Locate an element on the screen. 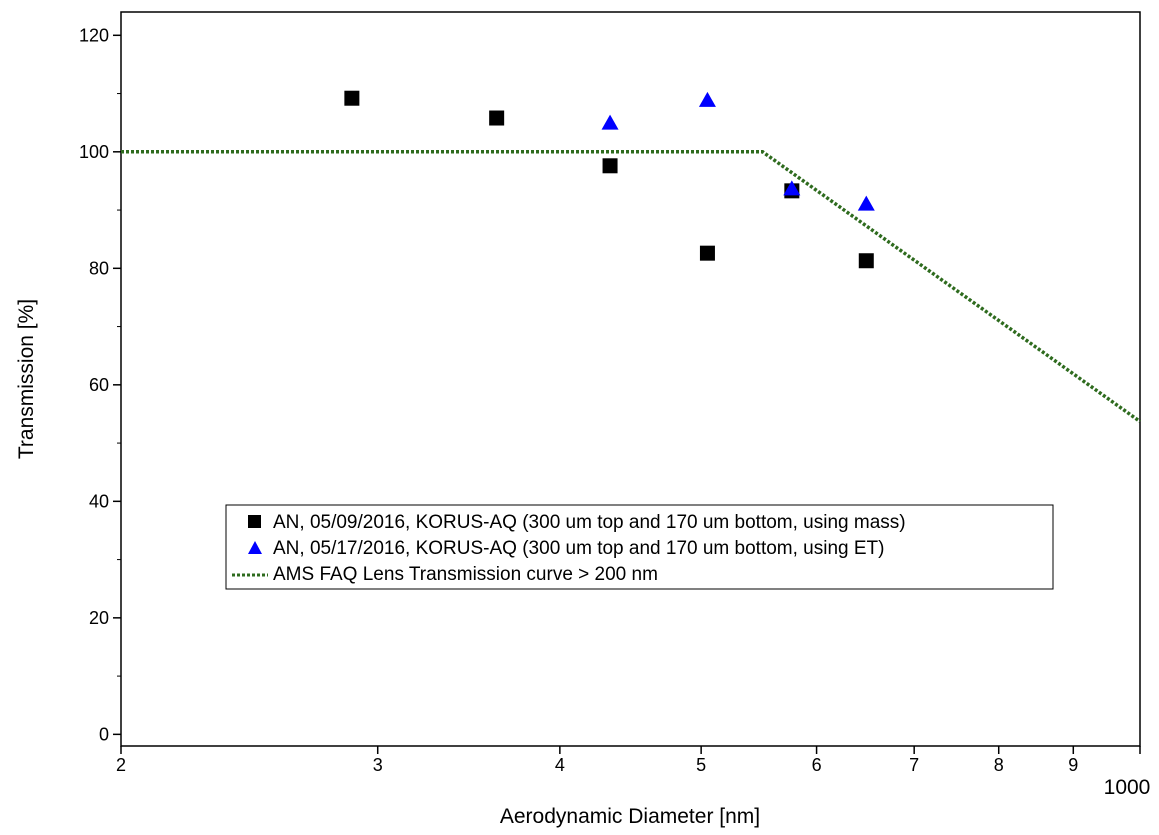 The height and width of the screenshot is (835, 1159). y-tick-label: 60 is located at coordinates (99, 385).